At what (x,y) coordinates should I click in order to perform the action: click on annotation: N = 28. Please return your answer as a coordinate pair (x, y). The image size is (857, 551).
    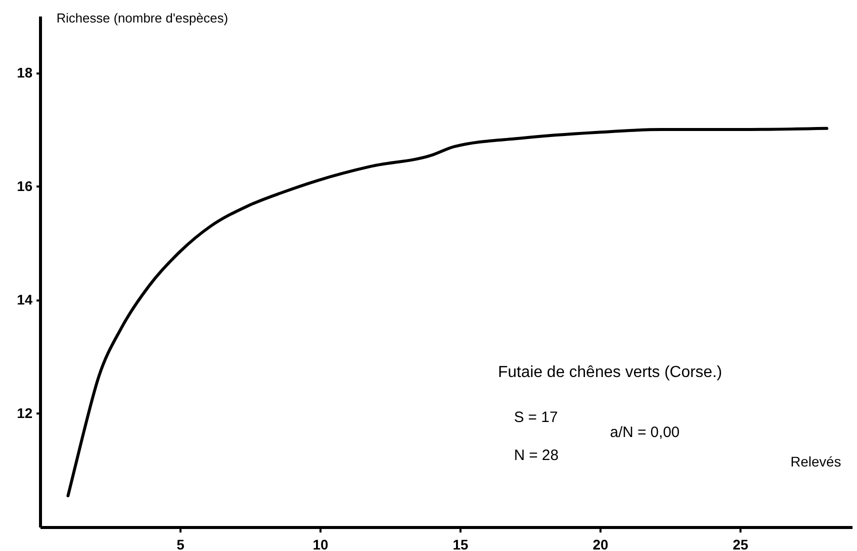
    Looking at the image, I should click on (536, 455).